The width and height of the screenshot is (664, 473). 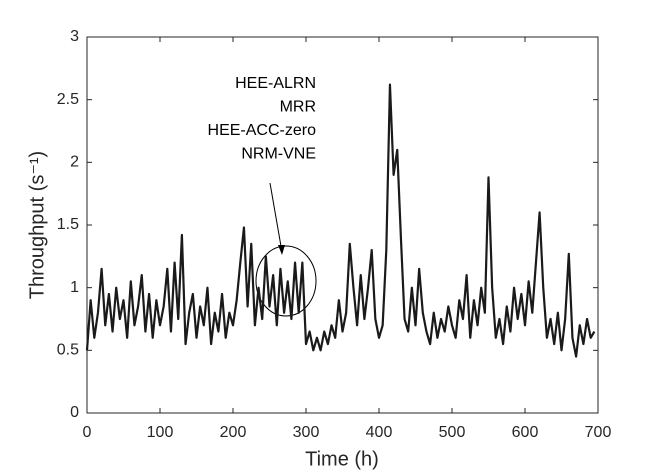 What do you see at coordinates (278, 154) in the screenshot?
I see `annotation: NRM-VNE` at bounding box center [278, 154].